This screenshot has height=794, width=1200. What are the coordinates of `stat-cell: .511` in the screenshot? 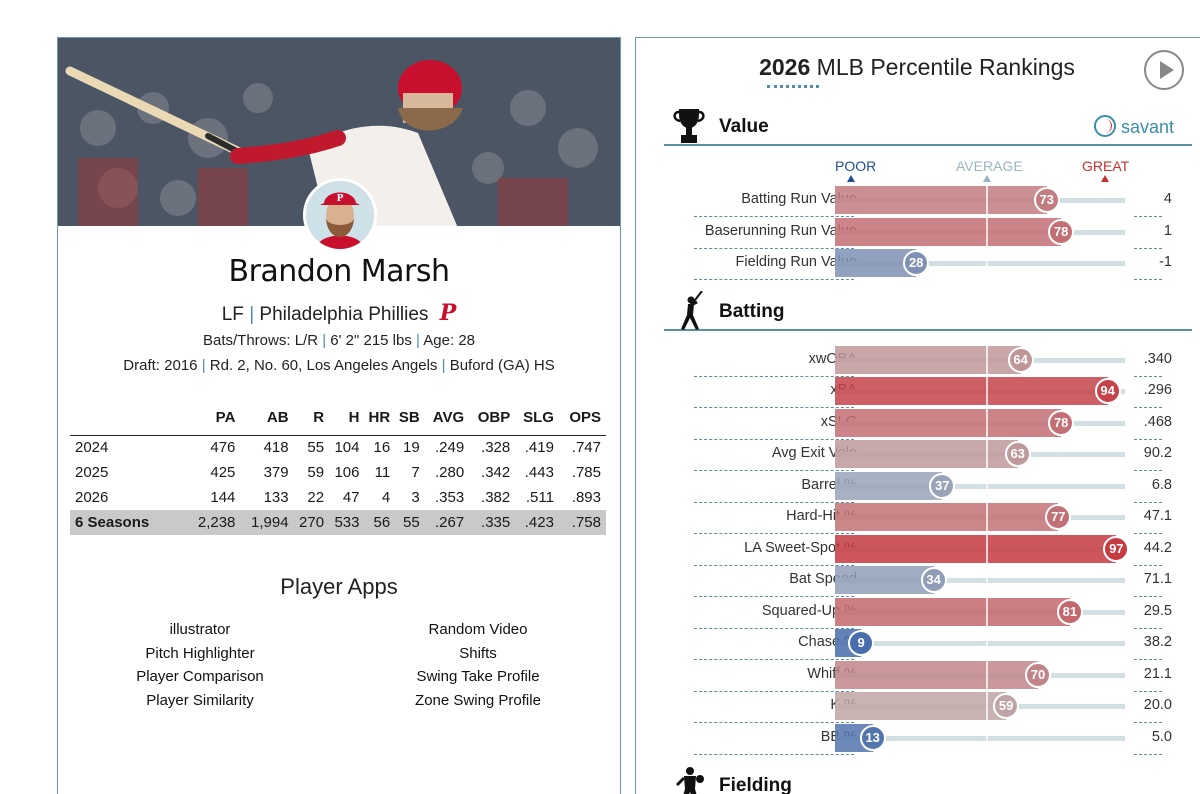 It's located at (539, 497).